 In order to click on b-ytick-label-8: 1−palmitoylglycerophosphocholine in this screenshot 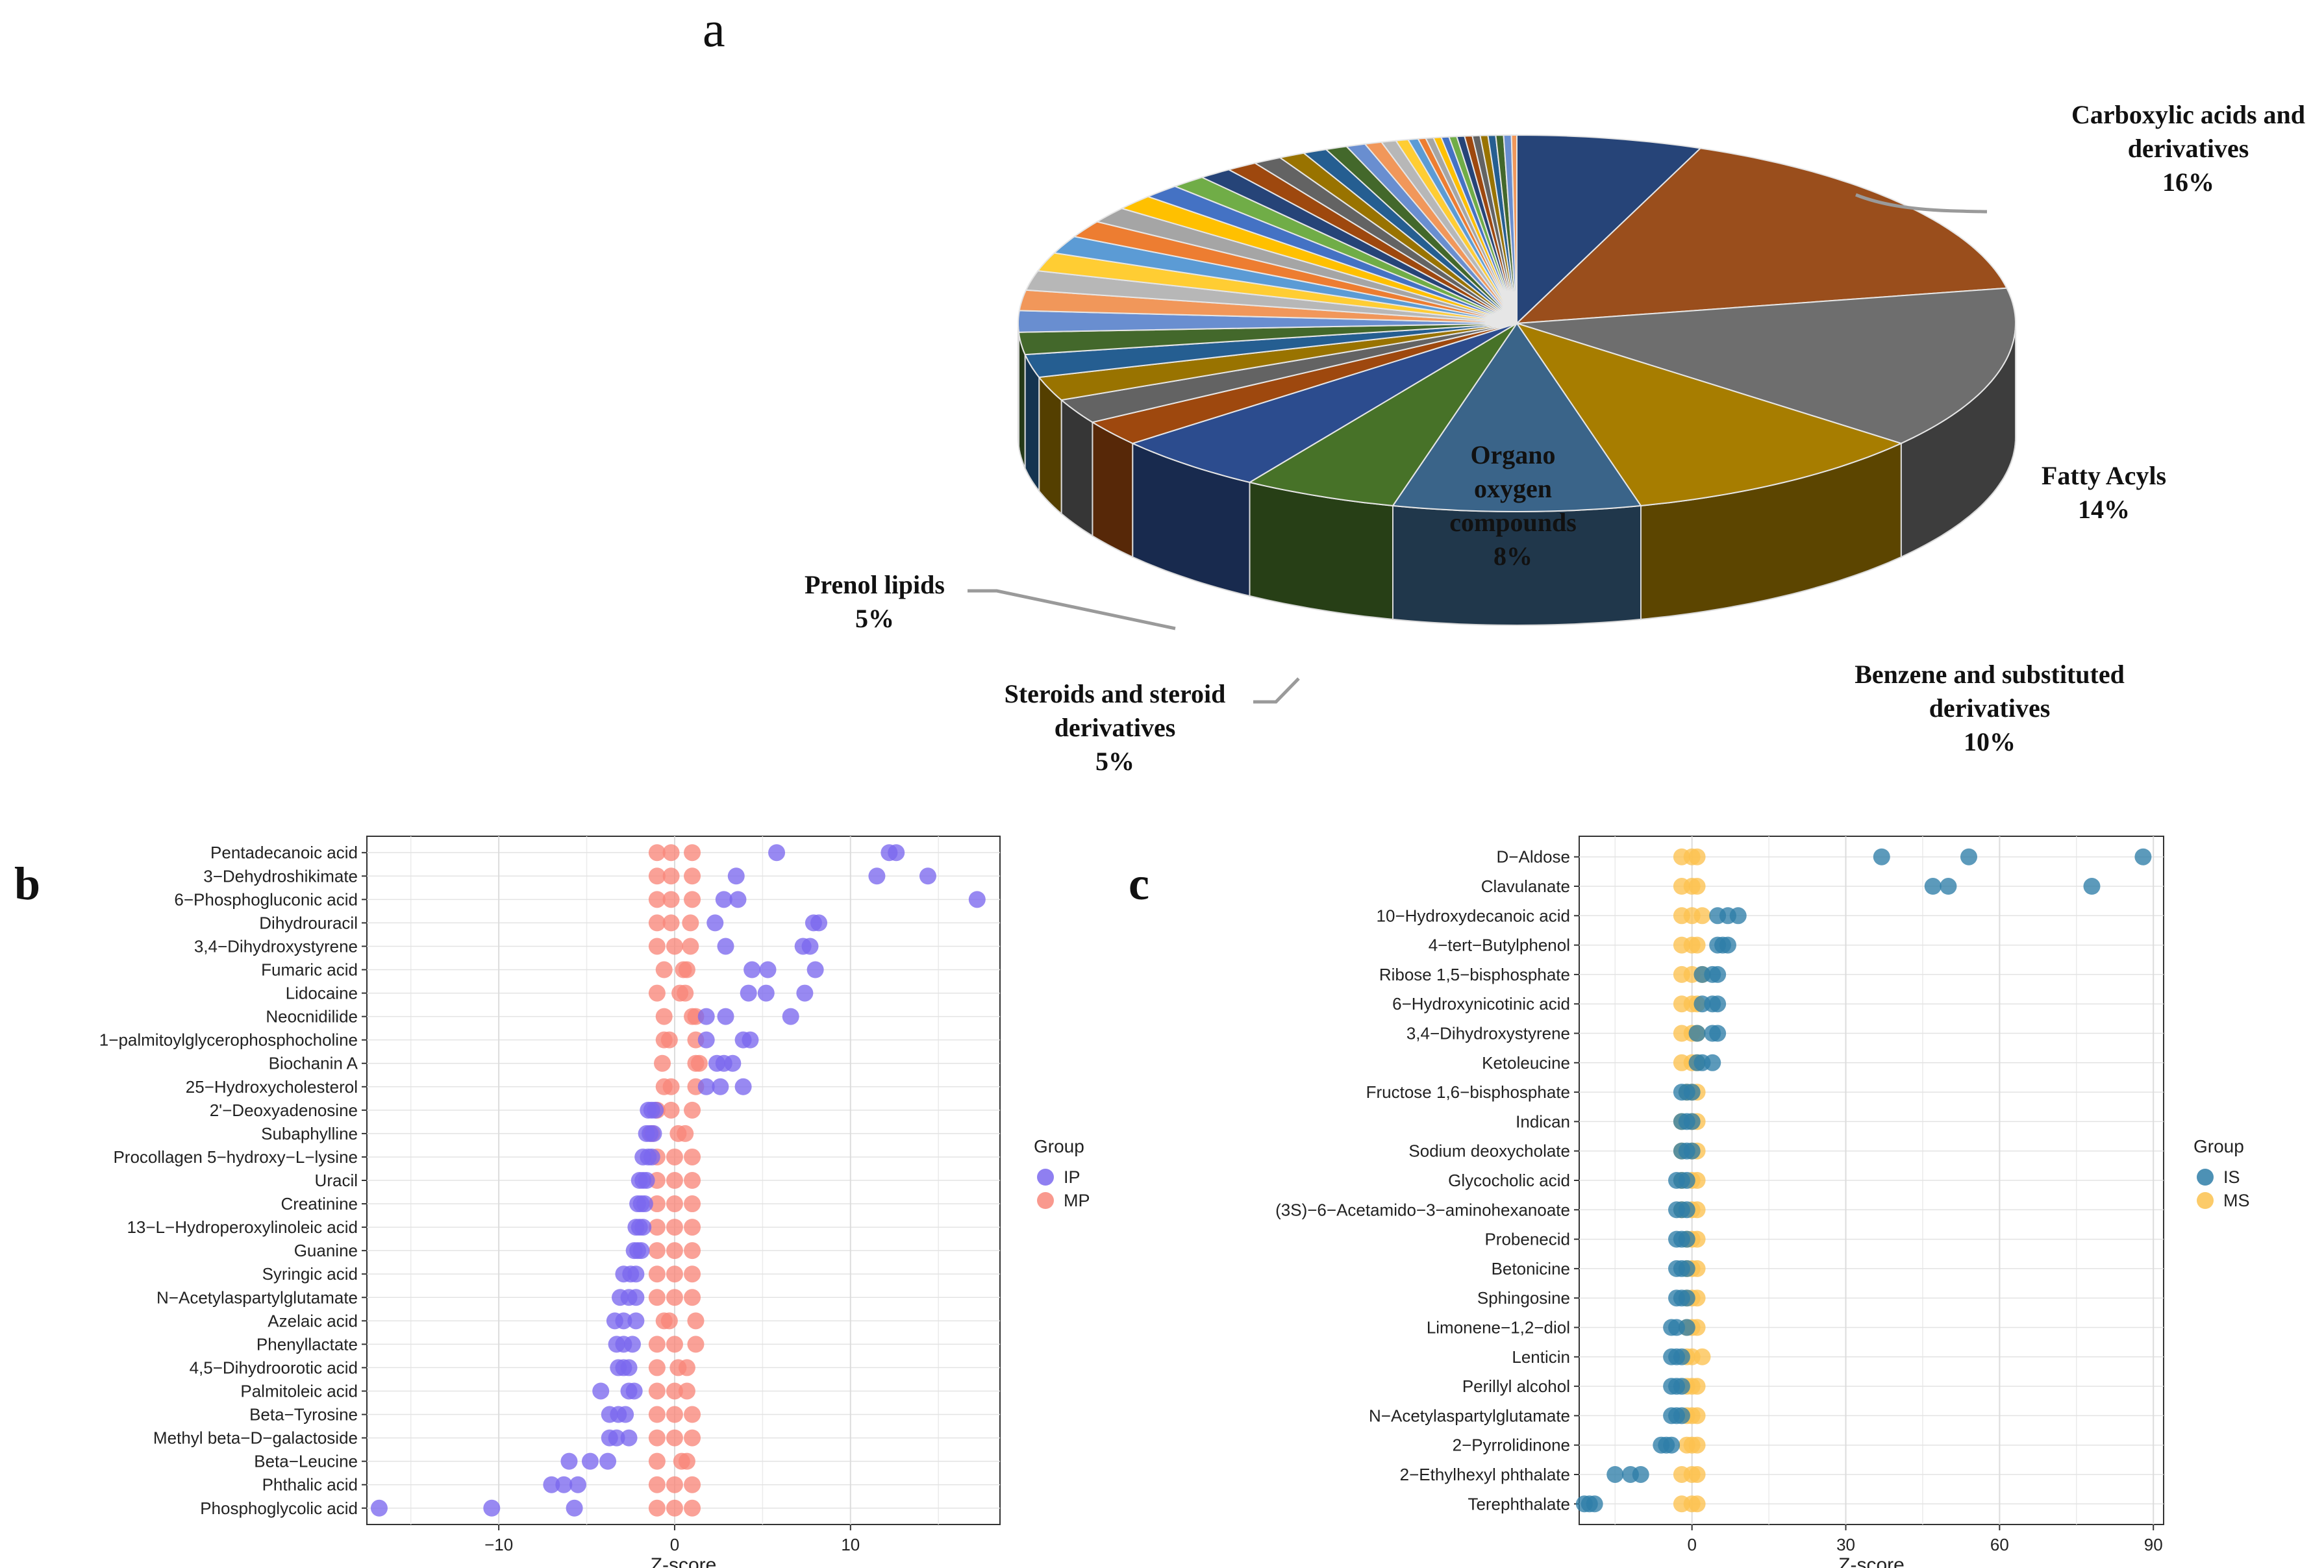, I will do `click(229, 1040)`.